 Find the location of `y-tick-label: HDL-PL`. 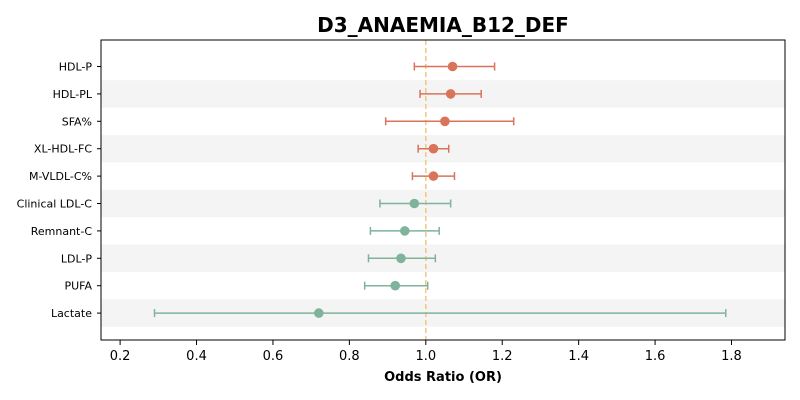

y-tick-label: HDL-PL is located at coordinates (73, 94).